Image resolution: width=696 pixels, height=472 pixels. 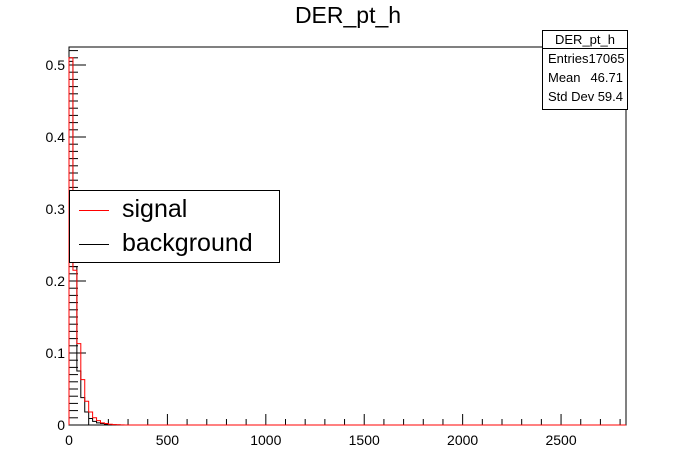 What do you see at coordinates (56, 137) in the screenshot?
I see `y-tick-label: 0.4` at bounding box center [56, 137].